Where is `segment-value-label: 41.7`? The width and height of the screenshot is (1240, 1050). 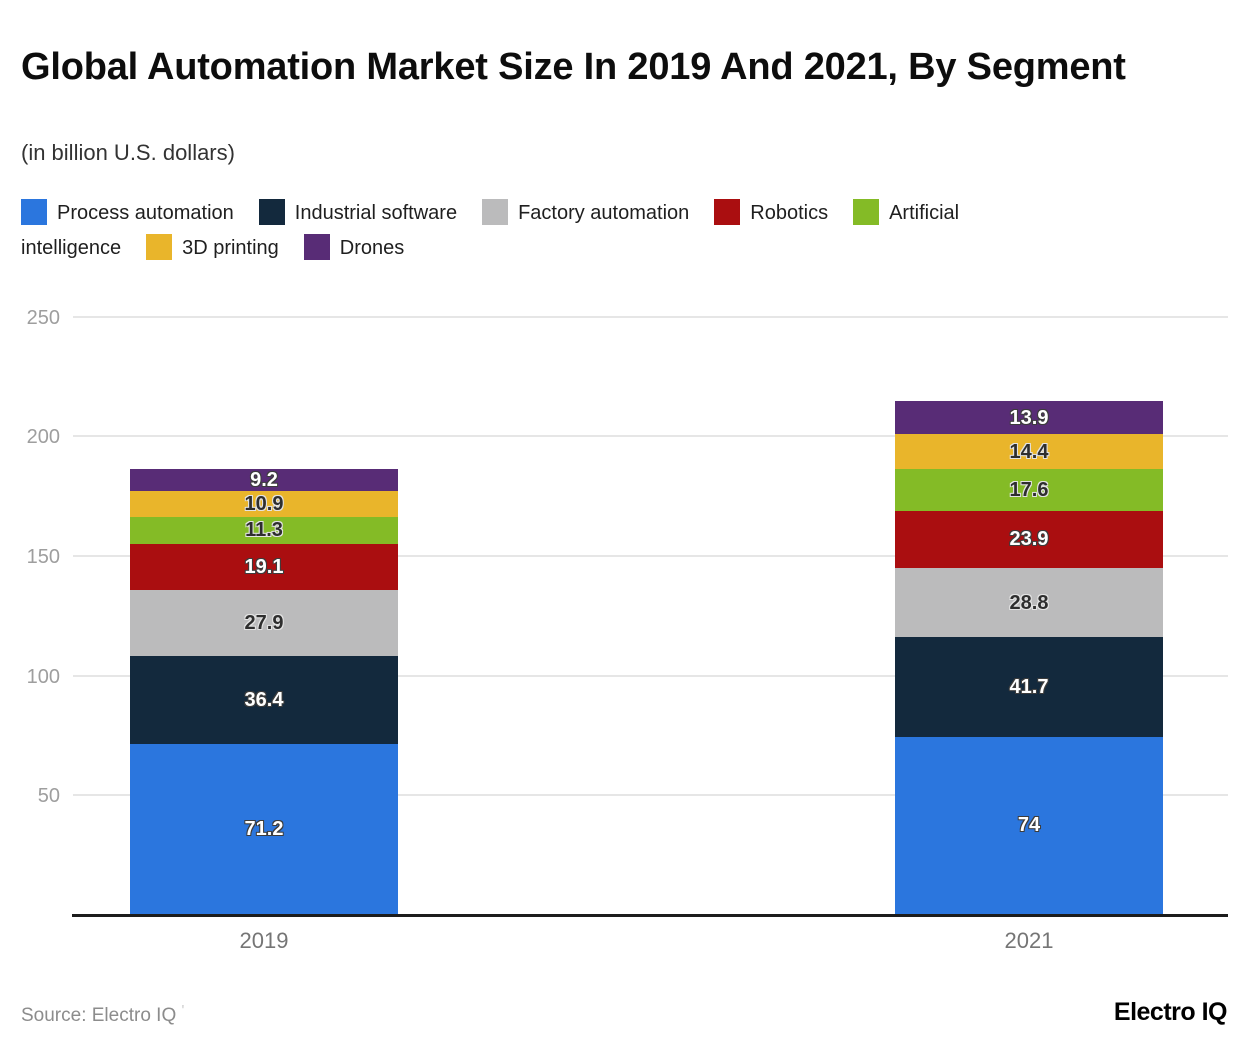 segment-value-label: 41.7 is located at coordinates (1029, 686).